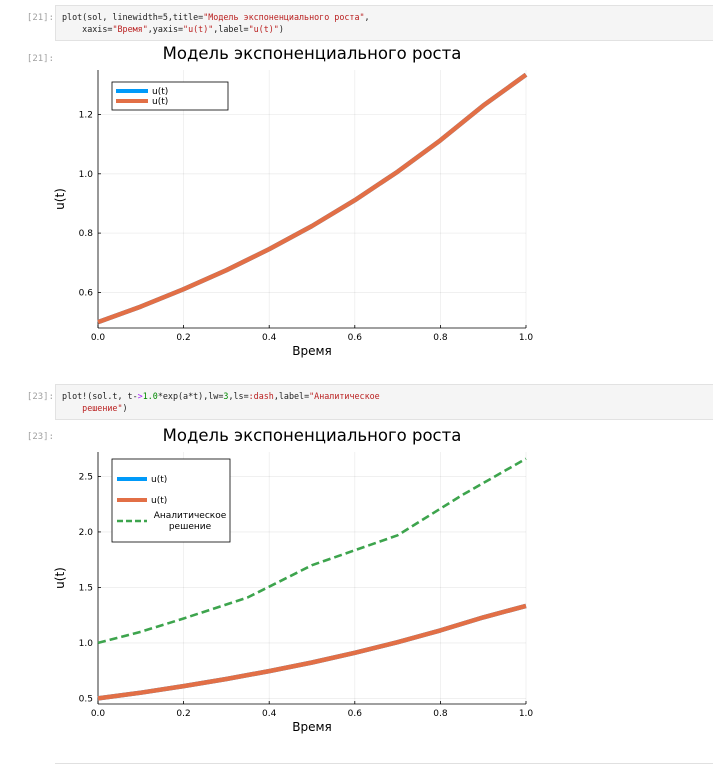 The width and height of the screenshot is (713, 766). What do you see at coordinates (226, 396) in the screenshot?
I see `code-number: 3` at bounding box center [226, 396].